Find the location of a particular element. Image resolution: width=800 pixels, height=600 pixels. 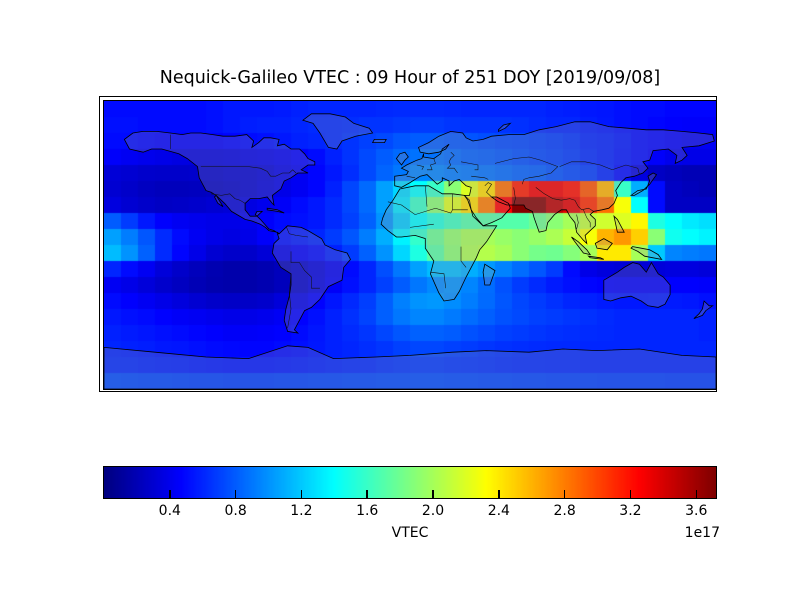

colorbar-tick-label: 2.0 is located at coordinates (433, 511).